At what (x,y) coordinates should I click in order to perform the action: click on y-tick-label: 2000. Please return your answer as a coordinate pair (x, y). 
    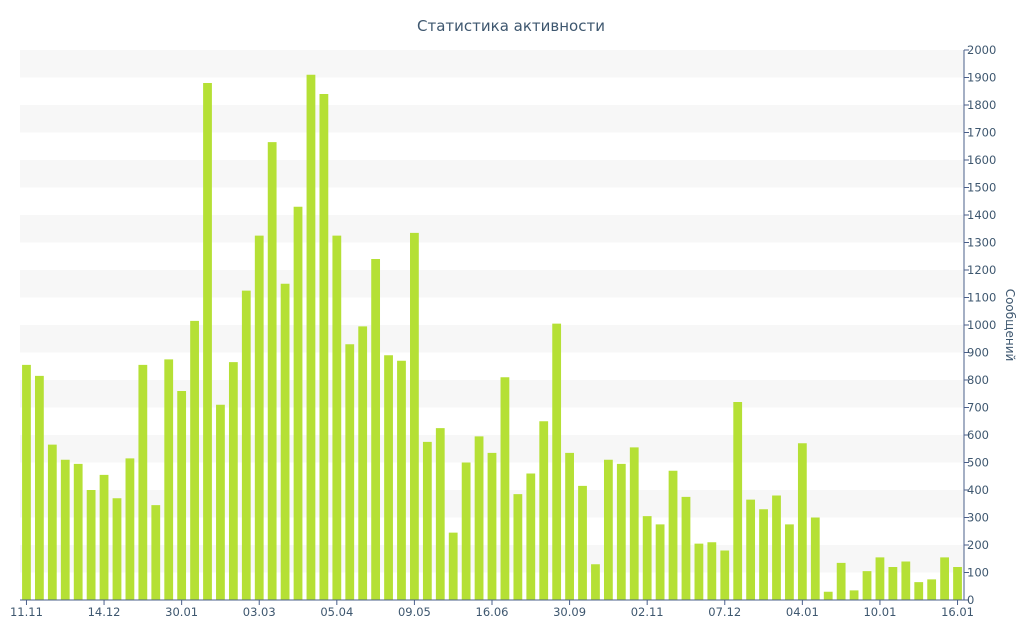
    Looking at the image, I should click on (981, 50).